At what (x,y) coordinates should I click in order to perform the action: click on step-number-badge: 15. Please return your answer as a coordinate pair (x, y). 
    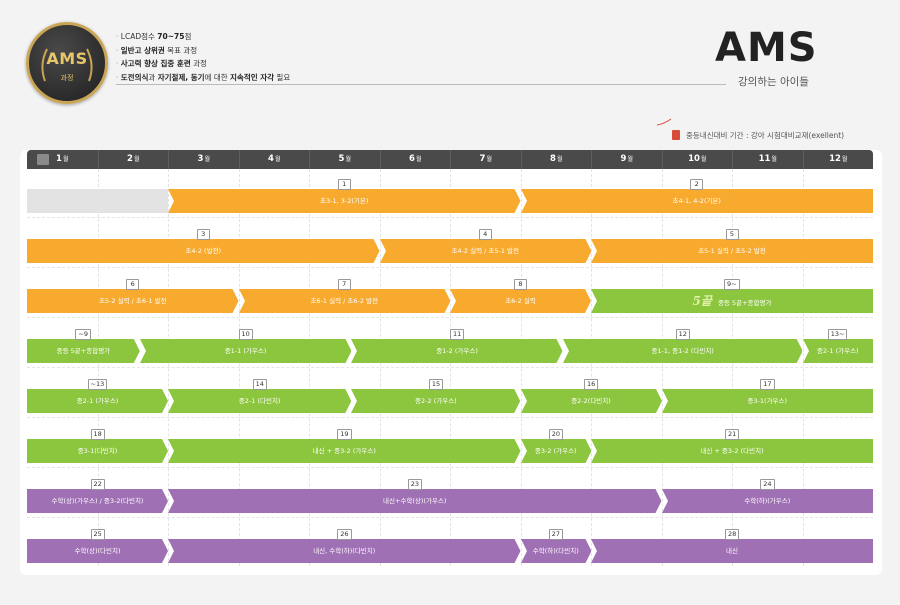
    Looking at the image, I should click on (436, 384).